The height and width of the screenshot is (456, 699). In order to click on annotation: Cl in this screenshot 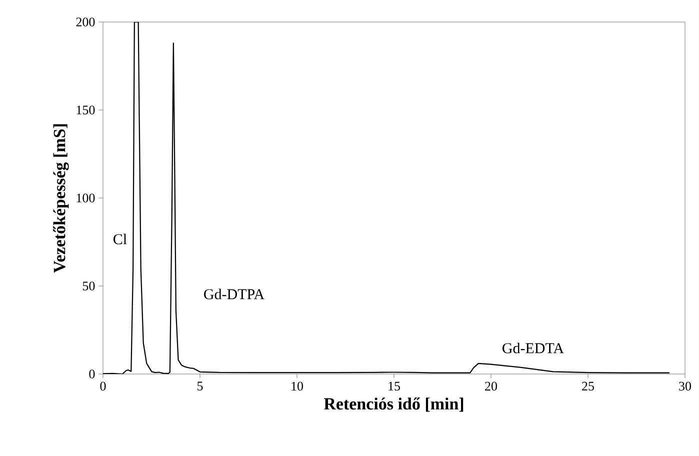, I will do `click(120, 239)`.